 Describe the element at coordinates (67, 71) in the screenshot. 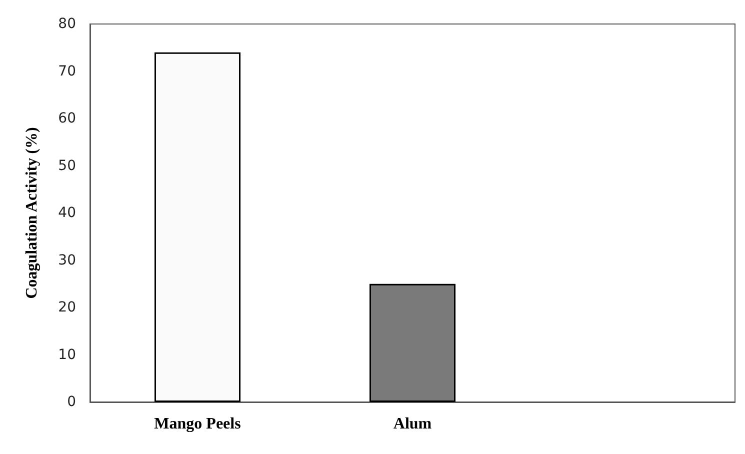

I see `y-tick-label: 70` at that location.